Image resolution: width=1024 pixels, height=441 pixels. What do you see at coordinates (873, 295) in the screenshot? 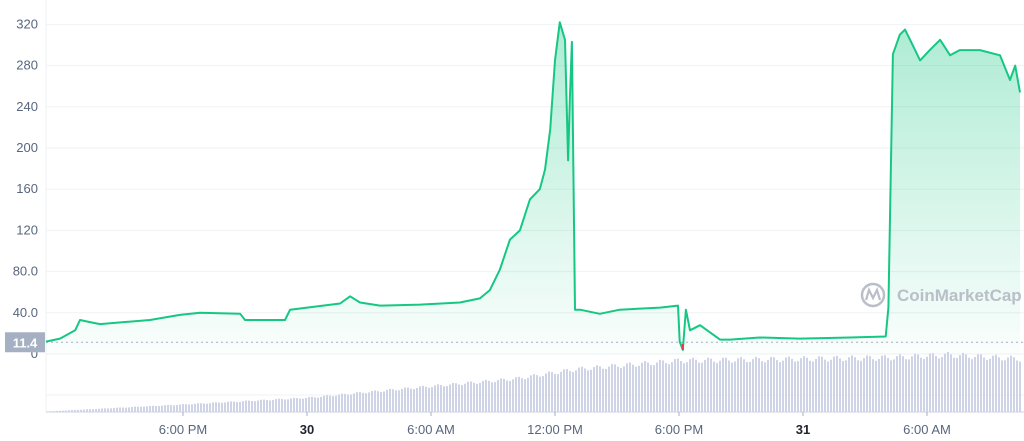
I see `coinmarketcap-logo-icon` at bounding box center [873, 295].